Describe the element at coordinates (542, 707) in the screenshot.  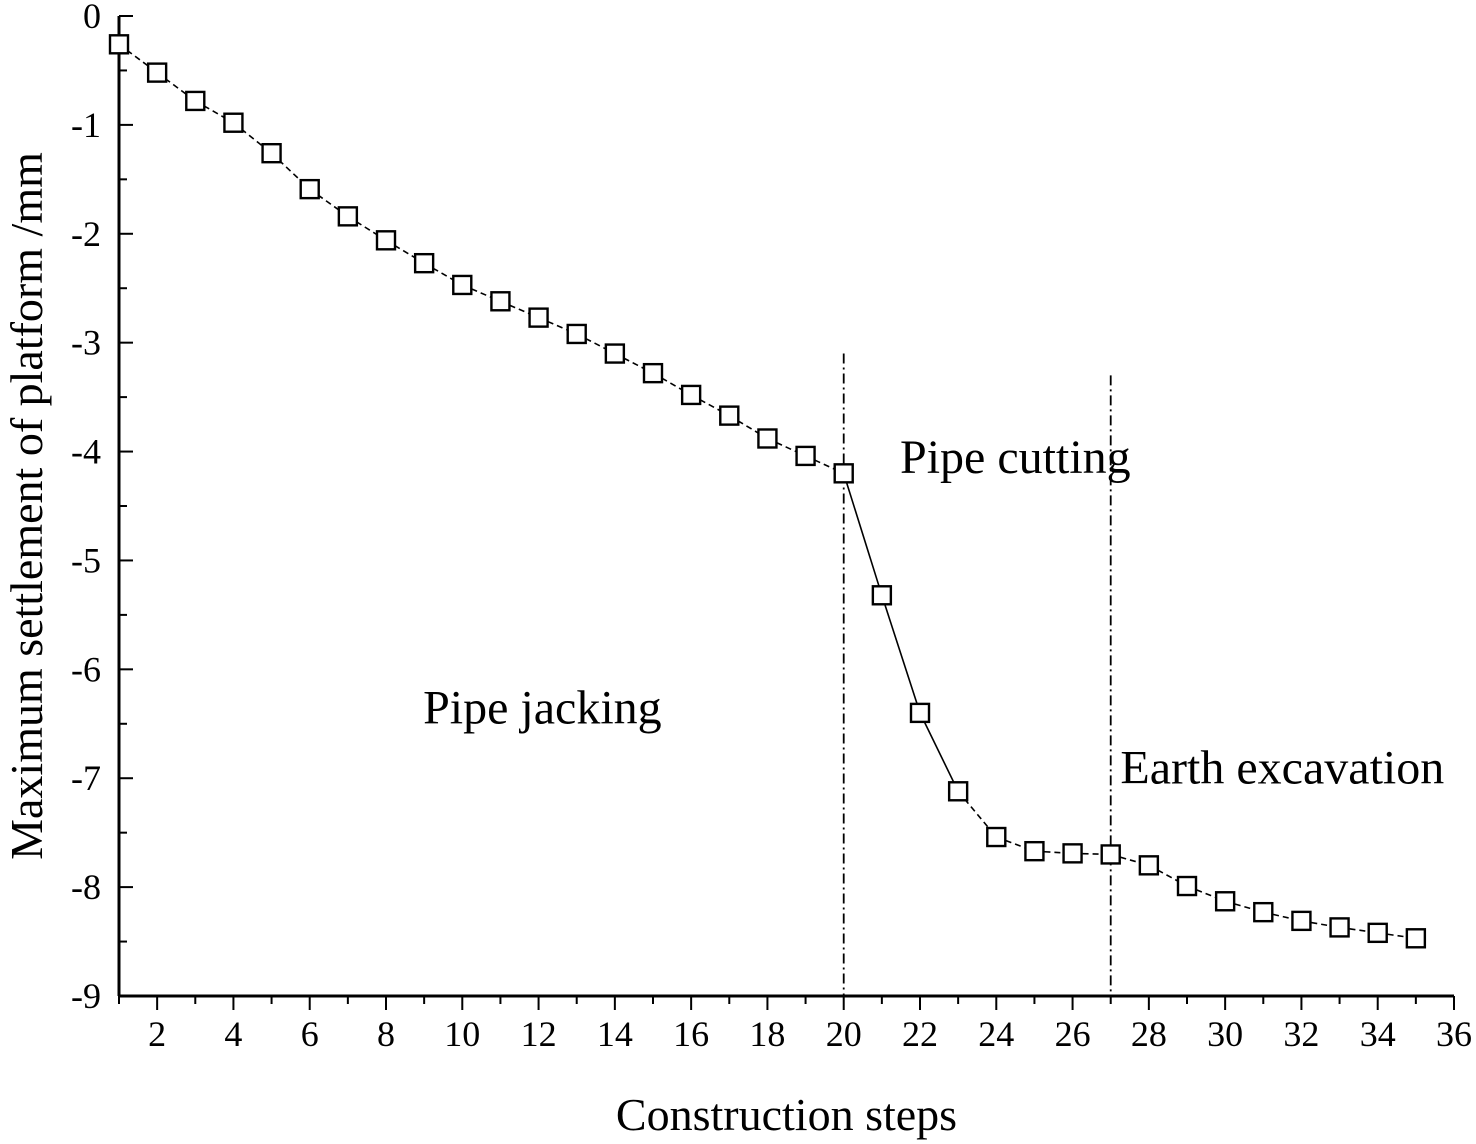
I see `phase-label: Pipe jacking` at that location.